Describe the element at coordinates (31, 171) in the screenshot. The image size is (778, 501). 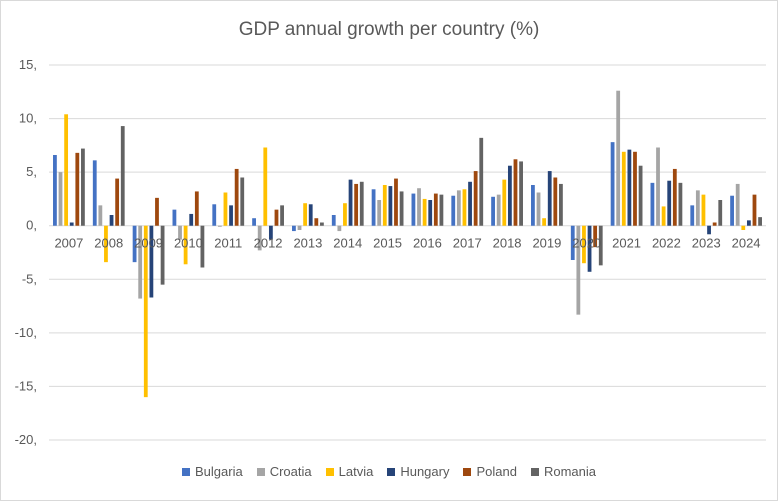
I see `y-tick-label: 5,` at that location.